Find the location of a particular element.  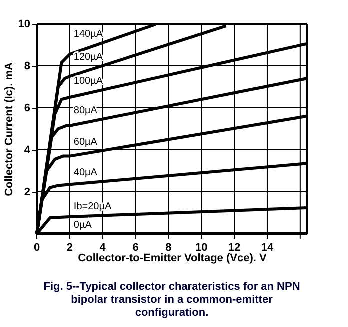

y-tick-label: 4 is located at coordinates (28, 150).